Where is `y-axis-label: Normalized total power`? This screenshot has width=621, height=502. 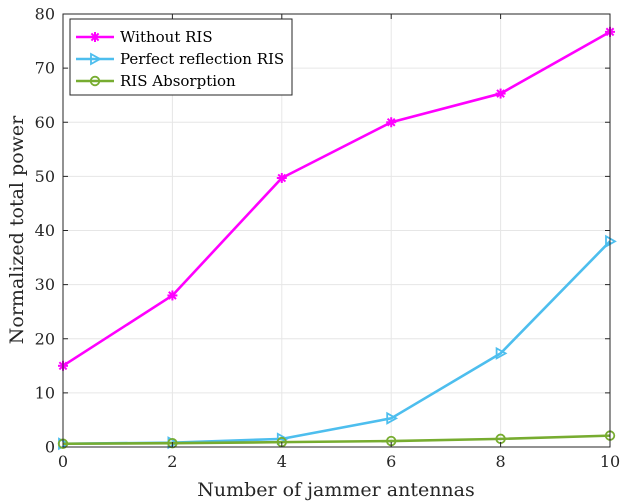 y-axis-label: Normalized total power is located at coordinates (17, 229).